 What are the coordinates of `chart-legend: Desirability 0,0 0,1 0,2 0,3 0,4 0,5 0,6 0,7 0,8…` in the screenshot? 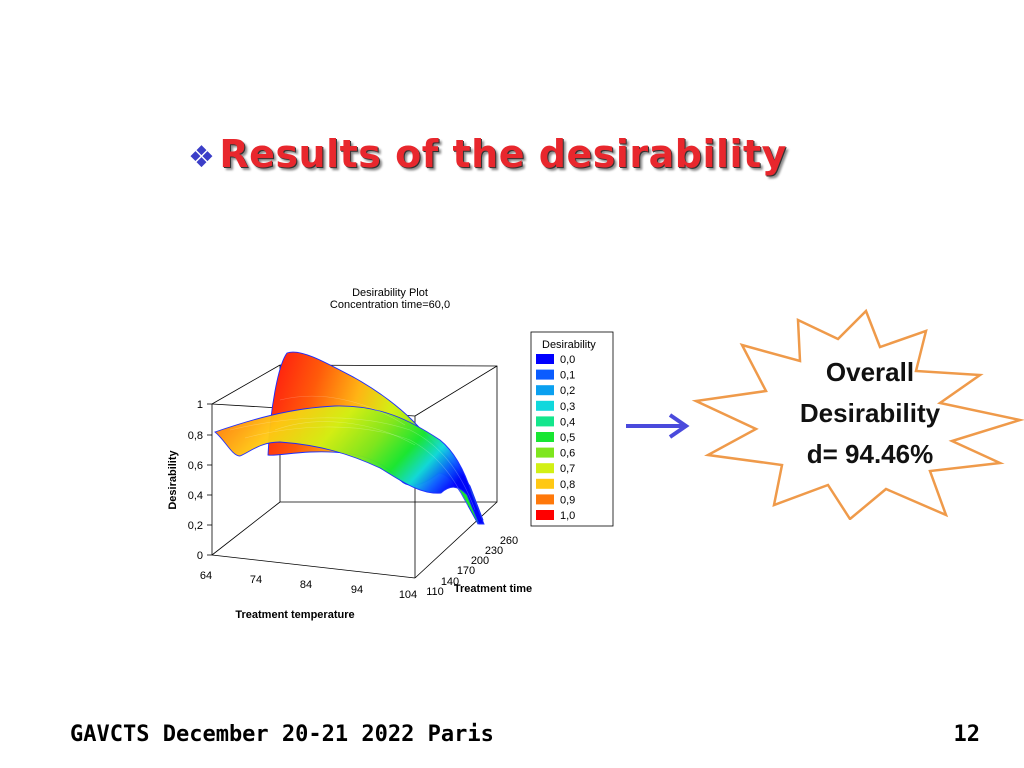 It's located at (572, 429).